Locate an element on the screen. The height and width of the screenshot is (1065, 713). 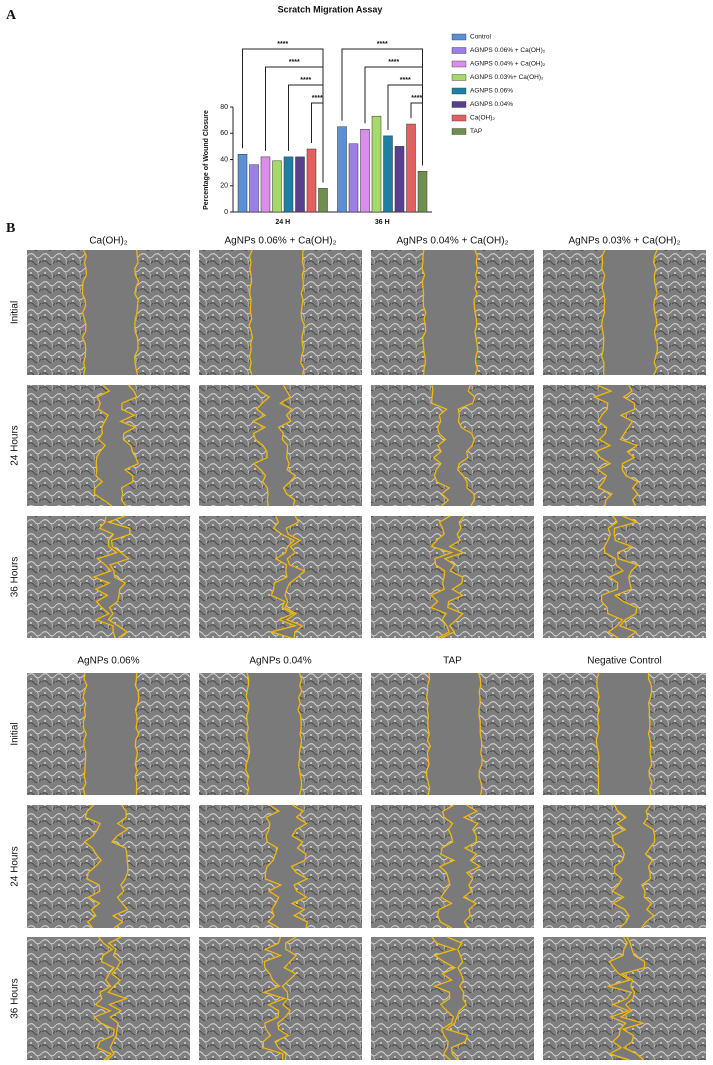
column-title: AgNPs 0.06% is located at coordinates (108, 661).